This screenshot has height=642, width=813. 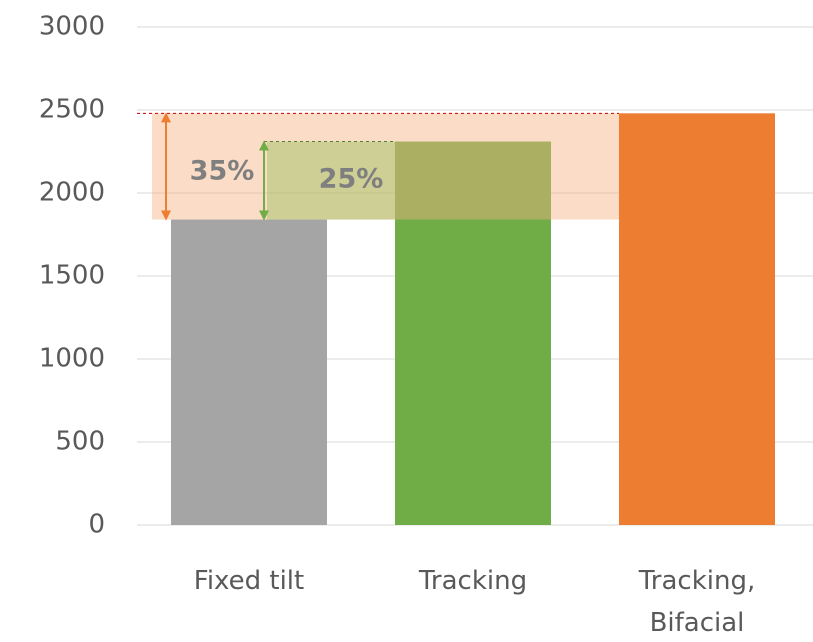 What do you see at coordinates (72, 276) in the screenshot?
I see `y-tick-label: 1500` at bounding box center [72, 276].